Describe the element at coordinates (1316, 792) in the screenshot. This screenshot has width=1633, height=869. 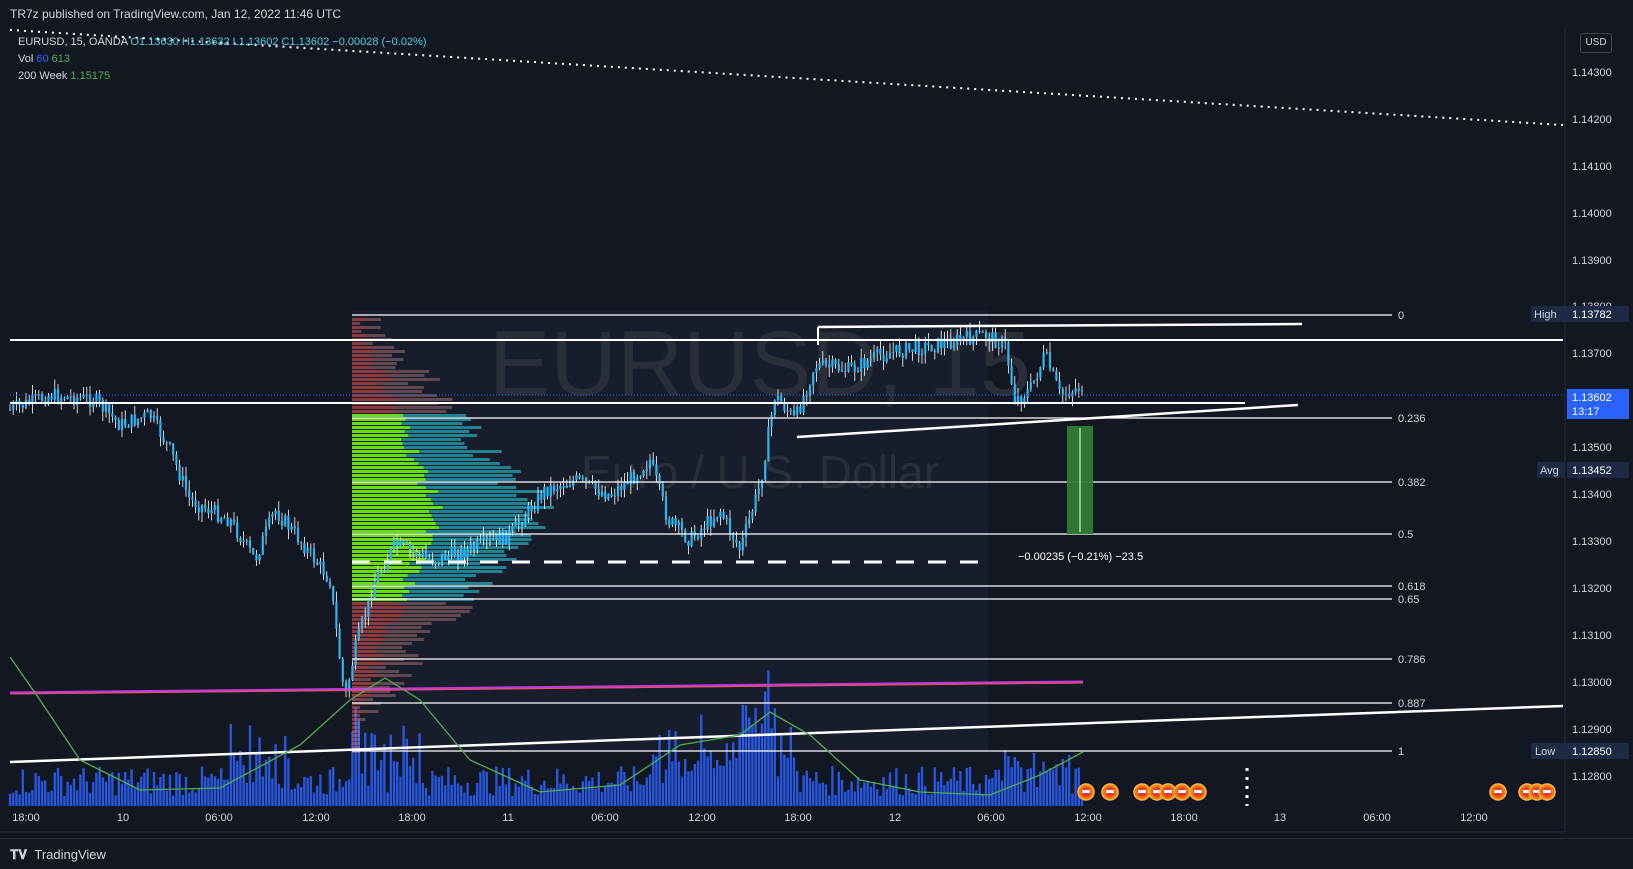
I see `economic-events` at that location.